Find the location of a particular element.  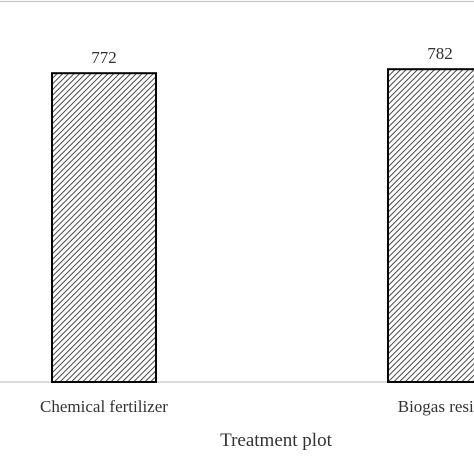

tick-label-0: Chemical fertilizer is located at coordinates (104, 406).